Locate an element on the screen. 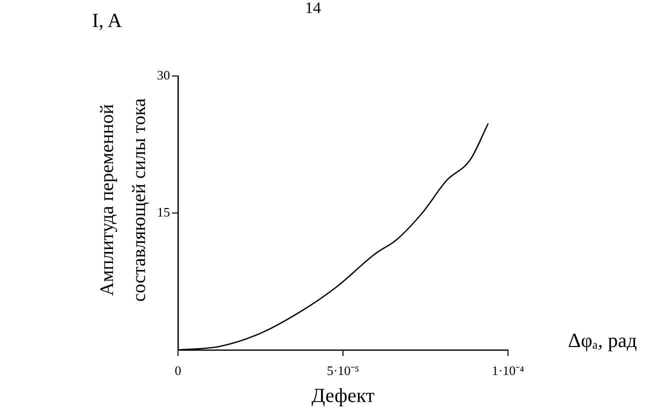 Image resolution: width=660 pixels, height=415 pixels. x-tick-label: 5·10⁻⁵ is located at coordinates (343, 370).